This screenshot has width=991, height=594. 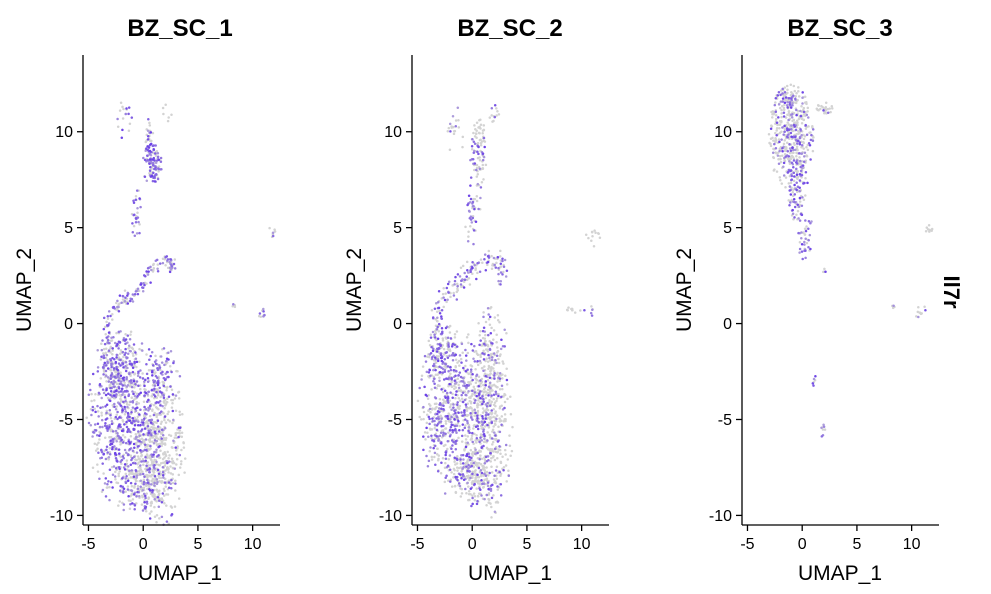 What do you see at coordinates (727, 324) in the screenshot?
I see `y-tick-label: 0` at bounding box center [727, 324].